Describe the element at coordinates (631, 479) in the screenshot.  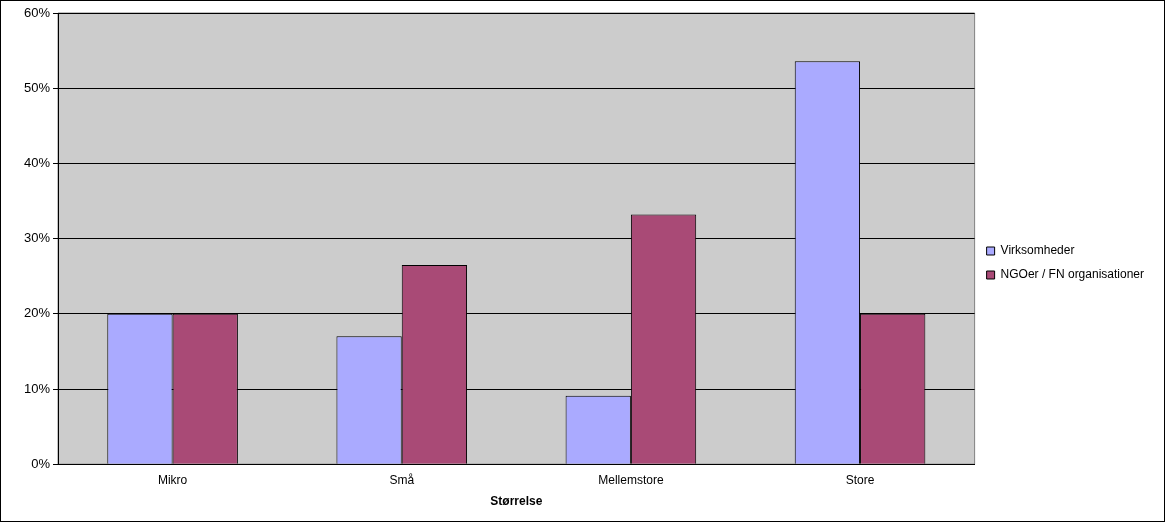
I see `x-tick-label: Mellemstore` at that location.